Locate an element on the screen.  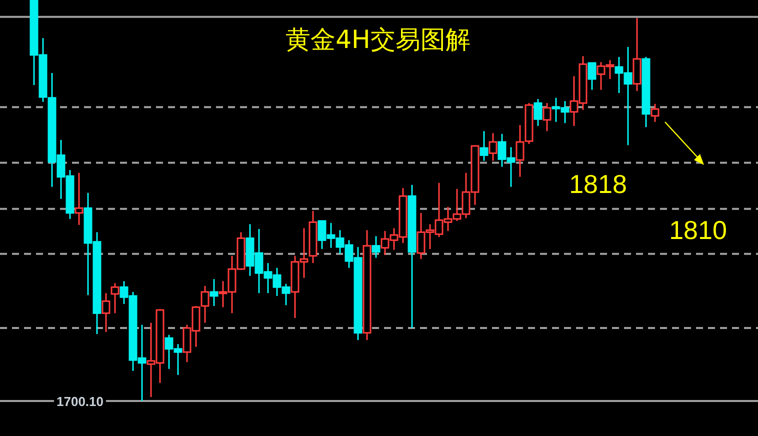
annotation: 1810 is located at coordinates (698, 230).